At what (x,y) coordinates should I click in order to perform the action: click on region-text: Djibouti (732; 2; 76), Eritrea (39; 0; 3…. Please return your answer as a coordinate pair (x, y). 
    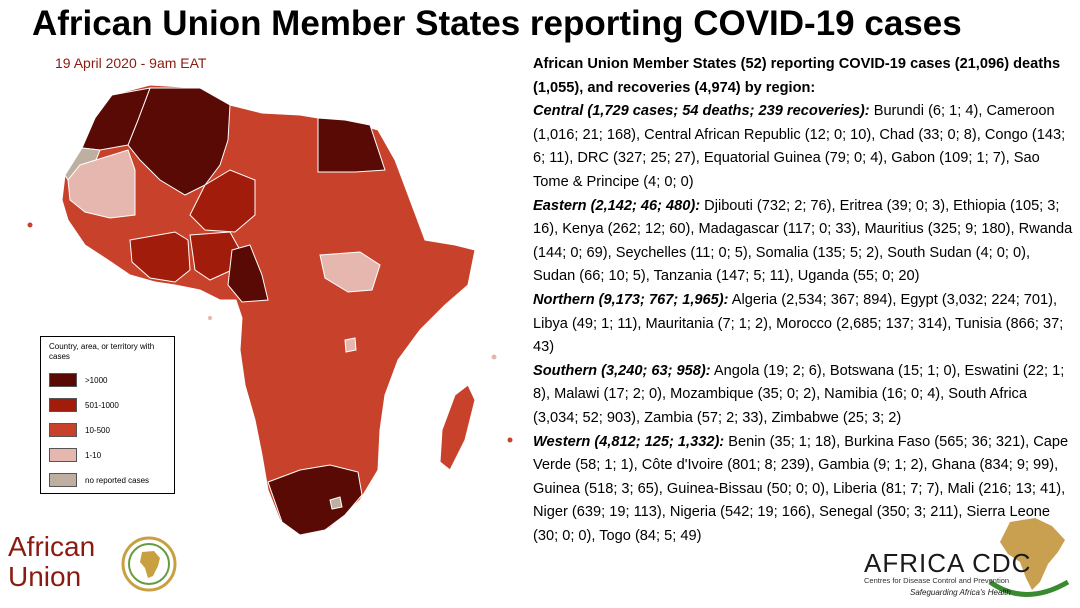
    Looking at the image, I should click on (803, 241).